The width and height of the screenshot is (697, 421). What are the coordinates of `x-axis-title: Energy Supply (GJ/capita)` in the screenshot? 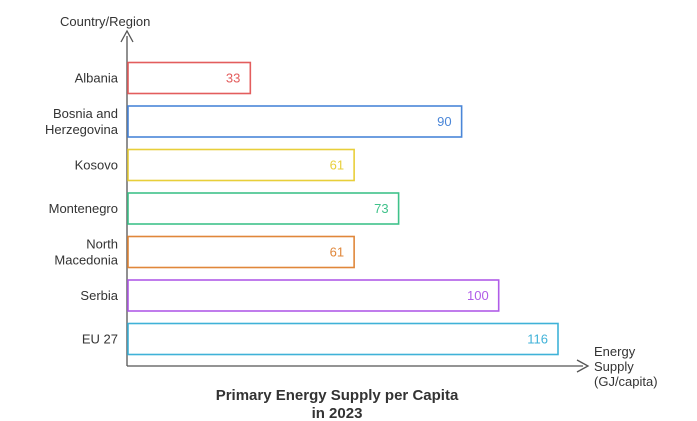 It's located at (626, 366).